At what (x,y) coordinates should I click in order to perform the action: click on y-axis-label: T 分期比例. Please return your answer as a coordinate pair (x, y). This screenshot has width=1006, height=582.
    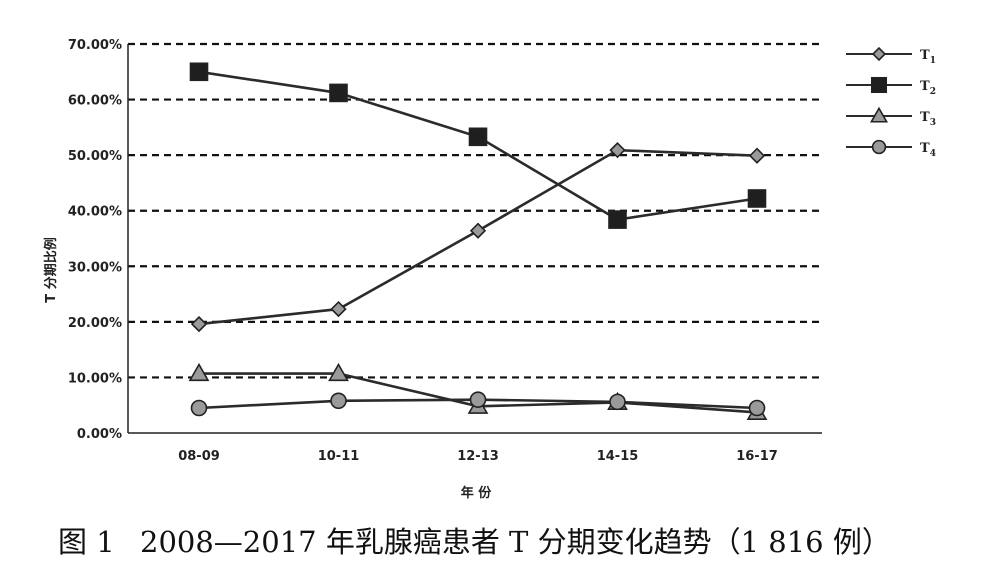
    Looking at the image, I should click on (51, 269).